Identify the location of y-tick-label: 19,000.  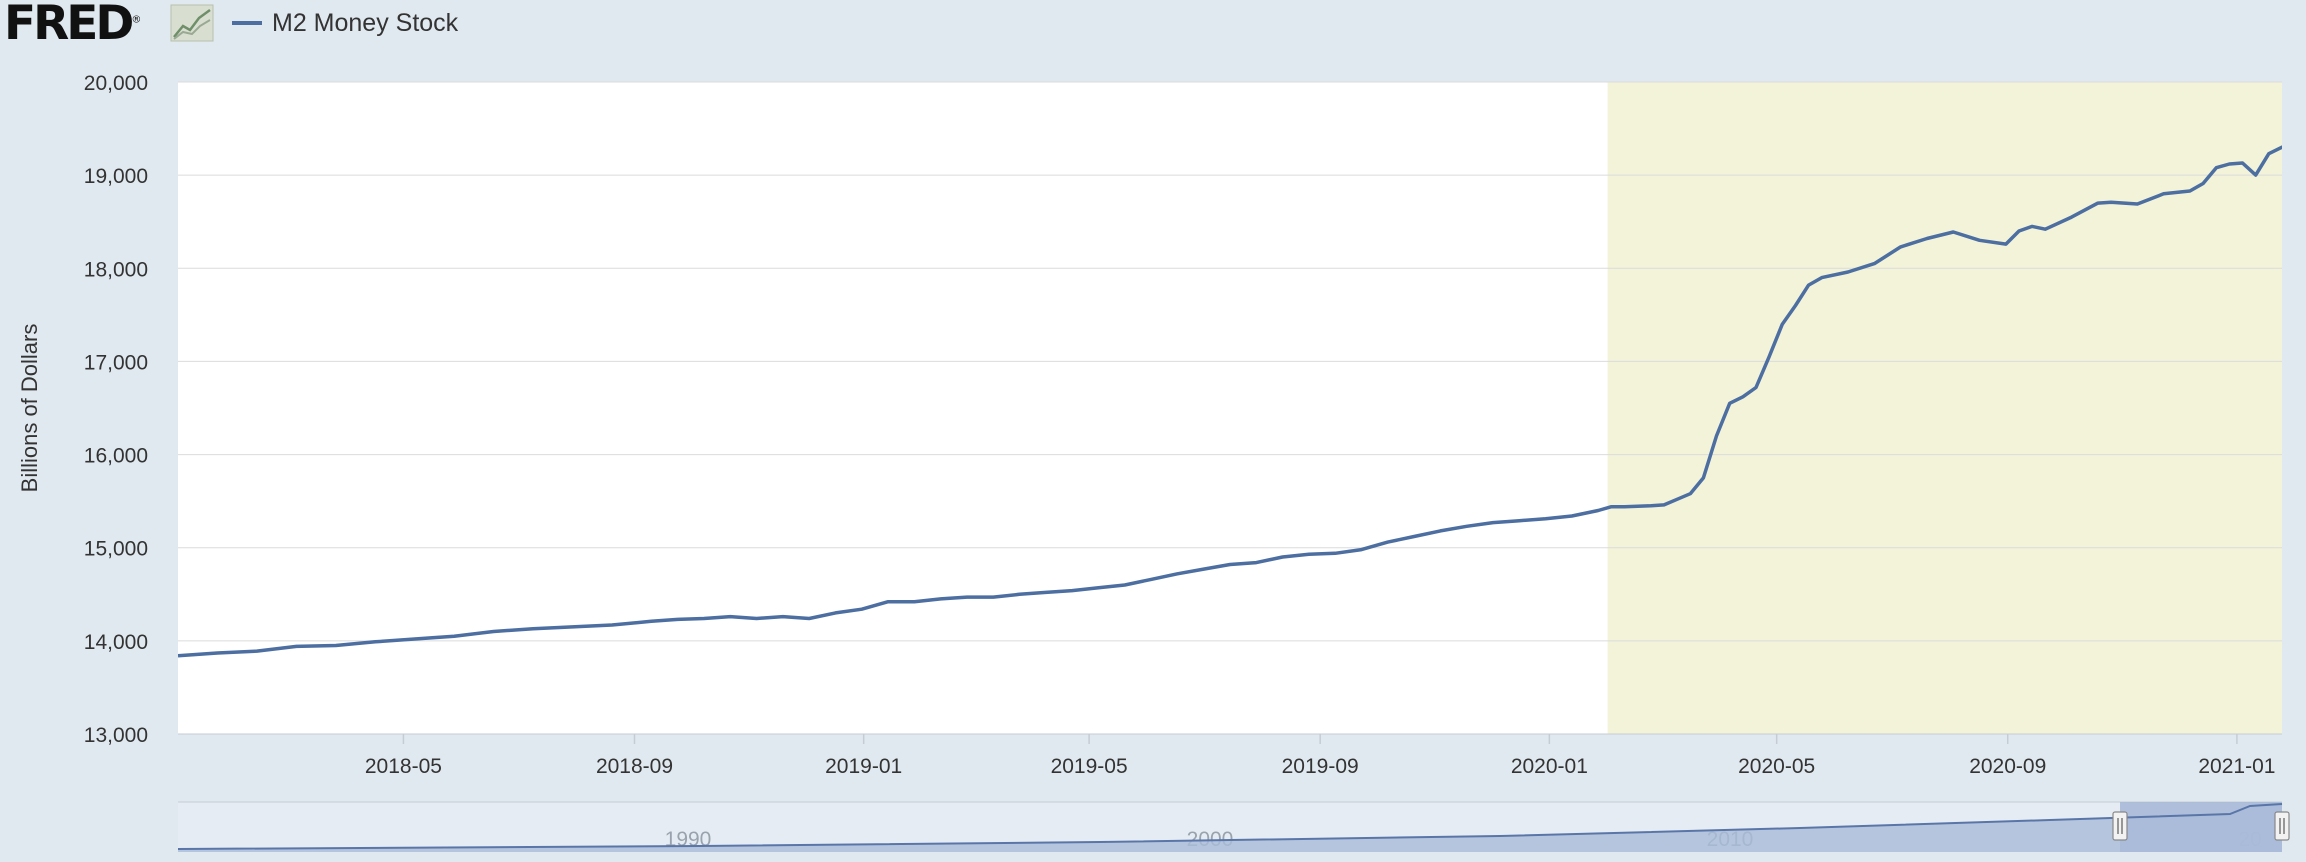
(116, 176).